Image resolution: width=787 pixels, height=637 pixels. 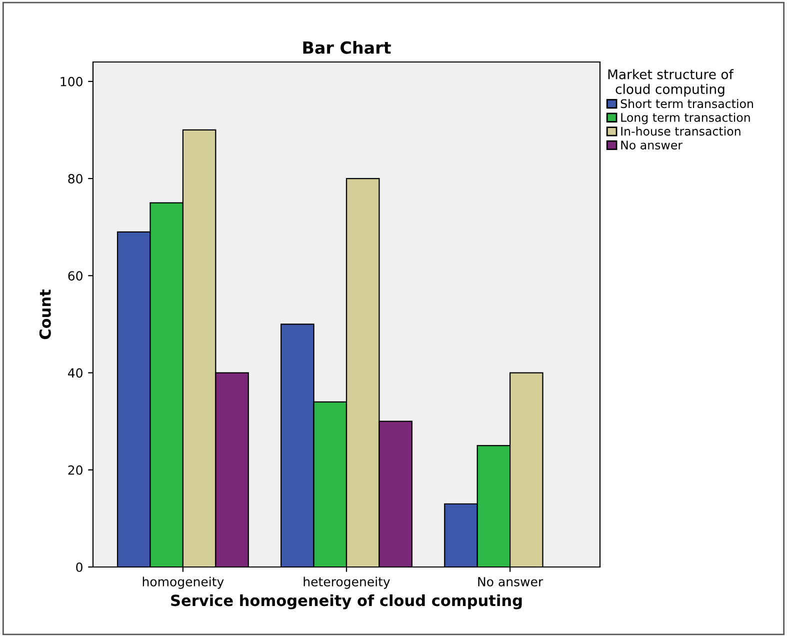 I want to click on legend-label: In-house transaction, so click(x=680, y=131).